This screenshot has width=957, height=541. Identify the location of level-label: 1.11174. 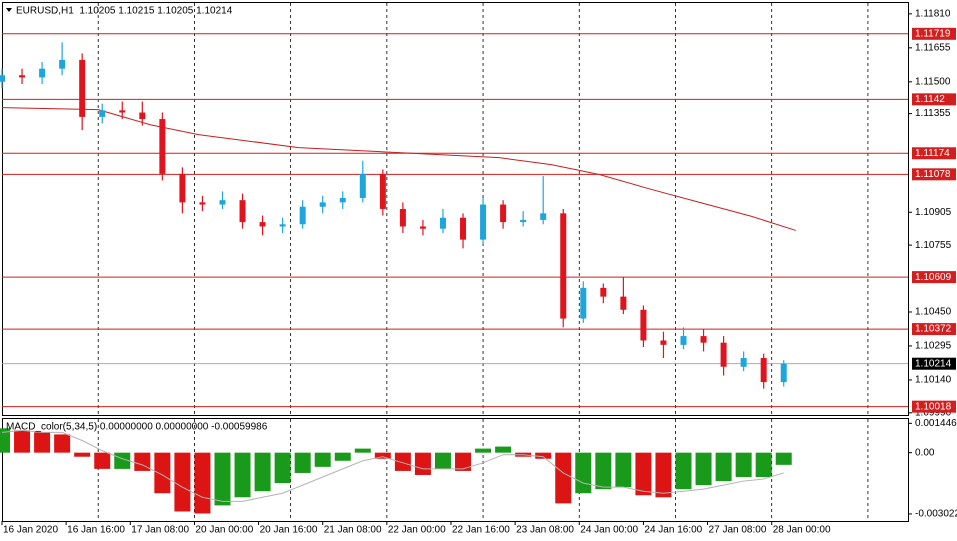
(932, 153).